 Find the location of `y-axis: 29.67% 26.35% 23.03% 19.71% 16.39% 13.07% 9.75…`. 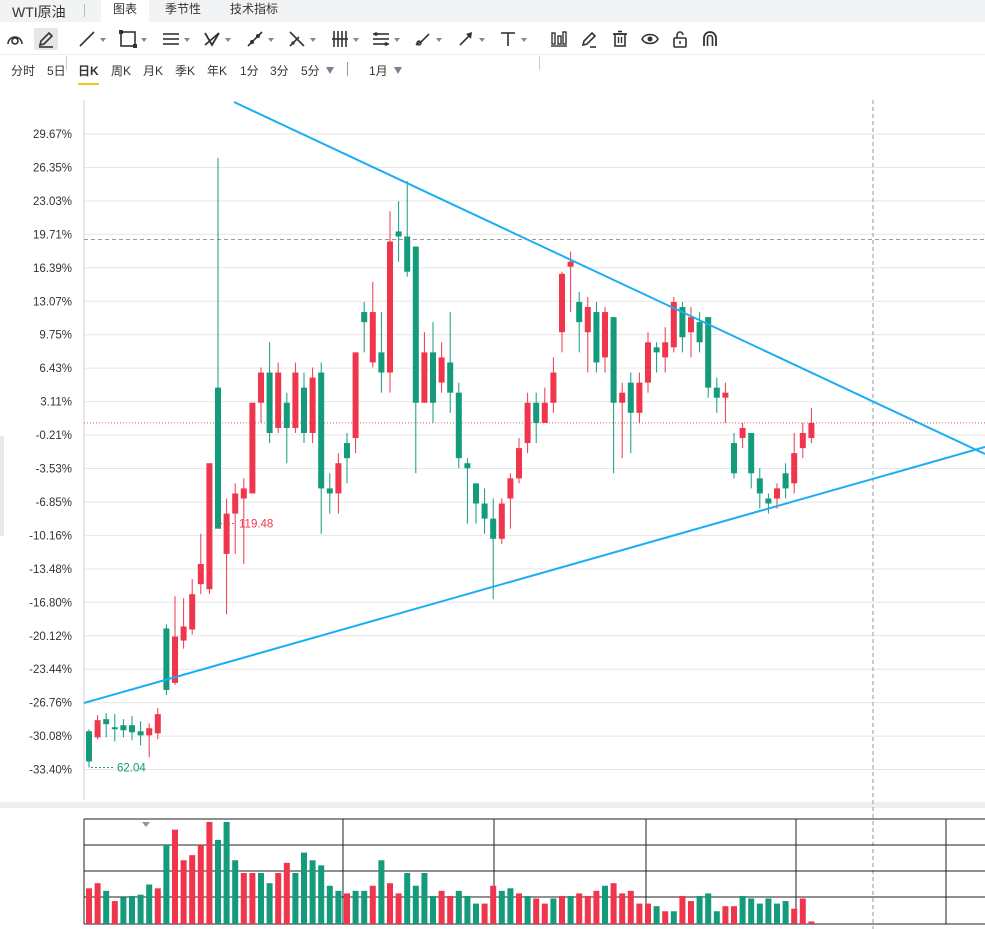

y-axis: 29.67% 26.35% 23.03% 19.71% 16.39% 13.07% 9.75… is located at coordinates (50, 453).